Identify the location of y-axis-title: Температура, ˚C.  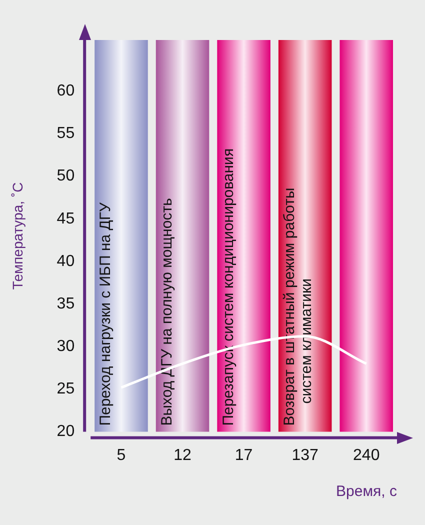
(17, 236).